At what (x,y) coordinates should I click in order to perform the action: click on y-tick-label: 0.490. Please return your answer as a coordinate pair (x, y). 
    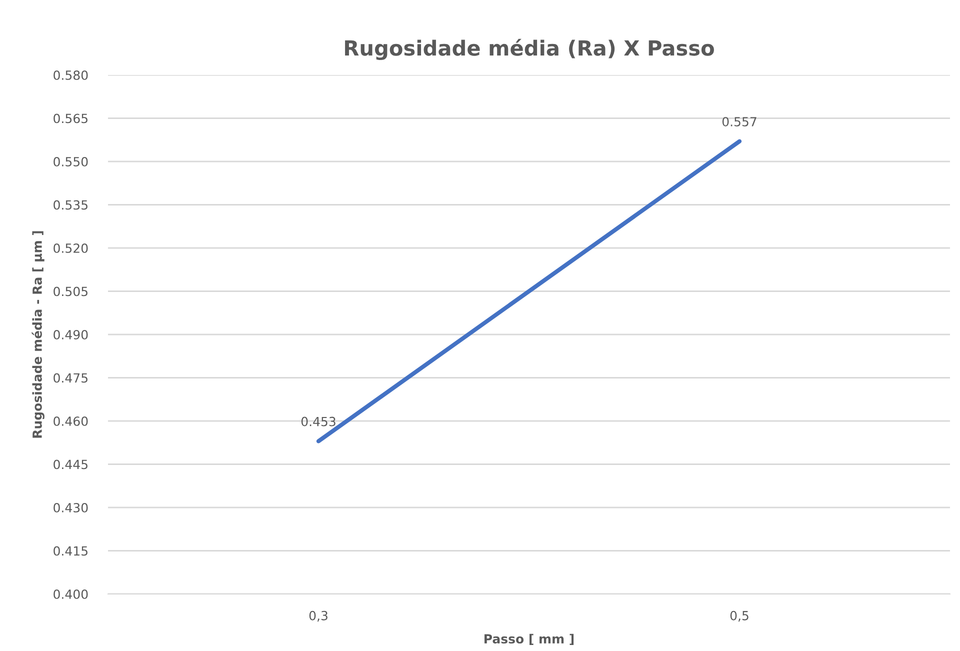
    Looking at the image, I should click on (71, 335).